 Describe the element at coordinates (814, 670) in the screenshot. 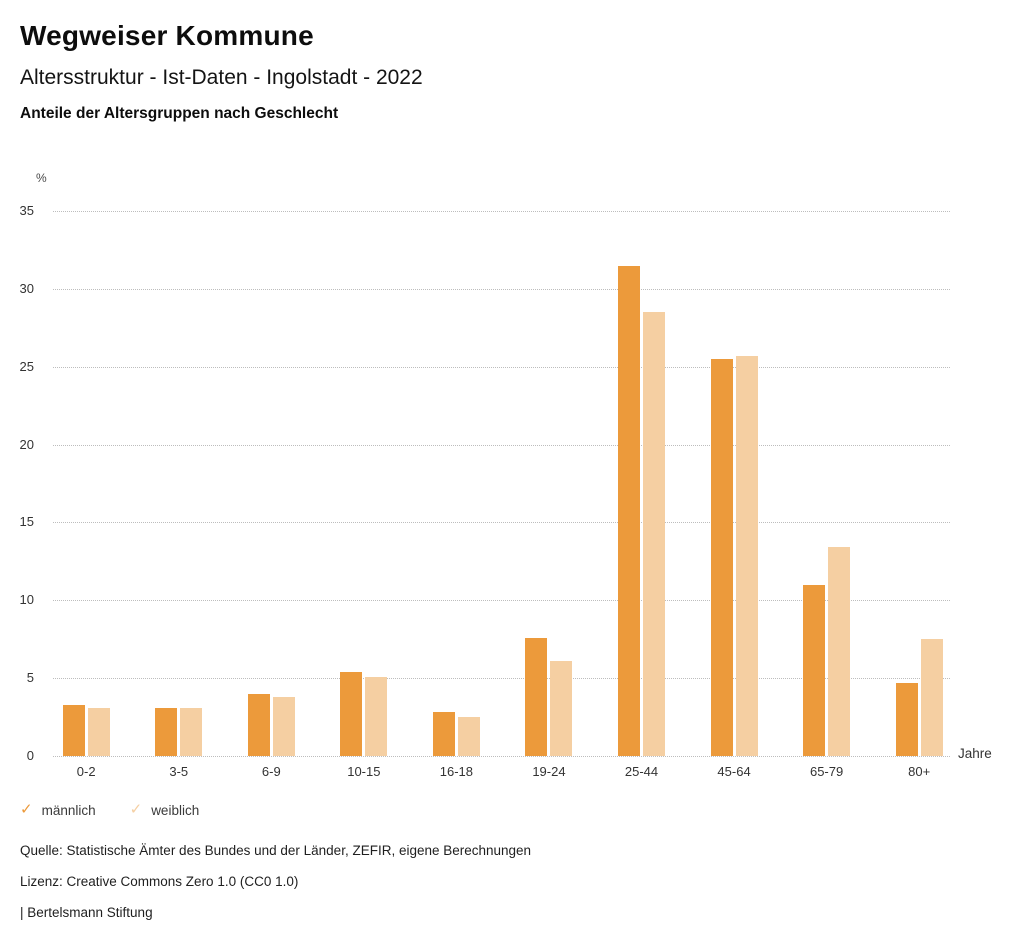

I see `bar-männlich-65-79` at that location.